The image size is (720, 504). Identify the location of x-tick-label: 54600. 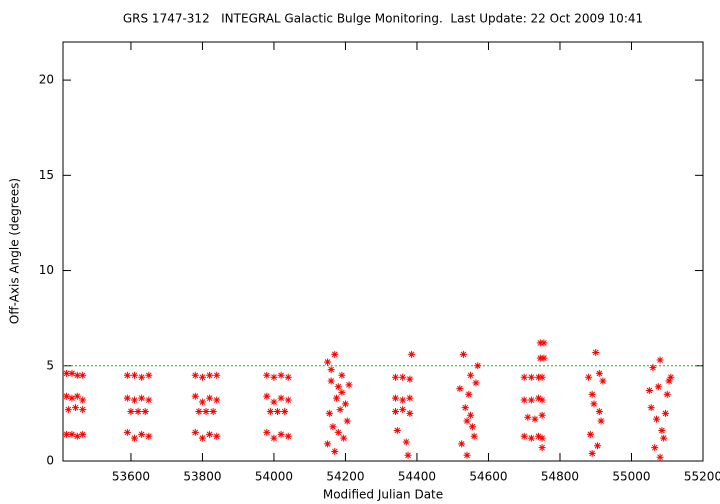
(488, 477).